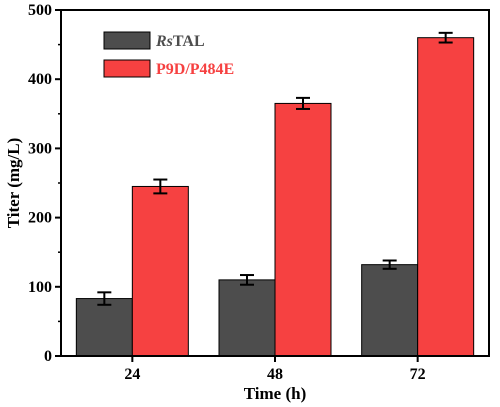  I want to click on x-tick-label: 72, so click(418, 374).